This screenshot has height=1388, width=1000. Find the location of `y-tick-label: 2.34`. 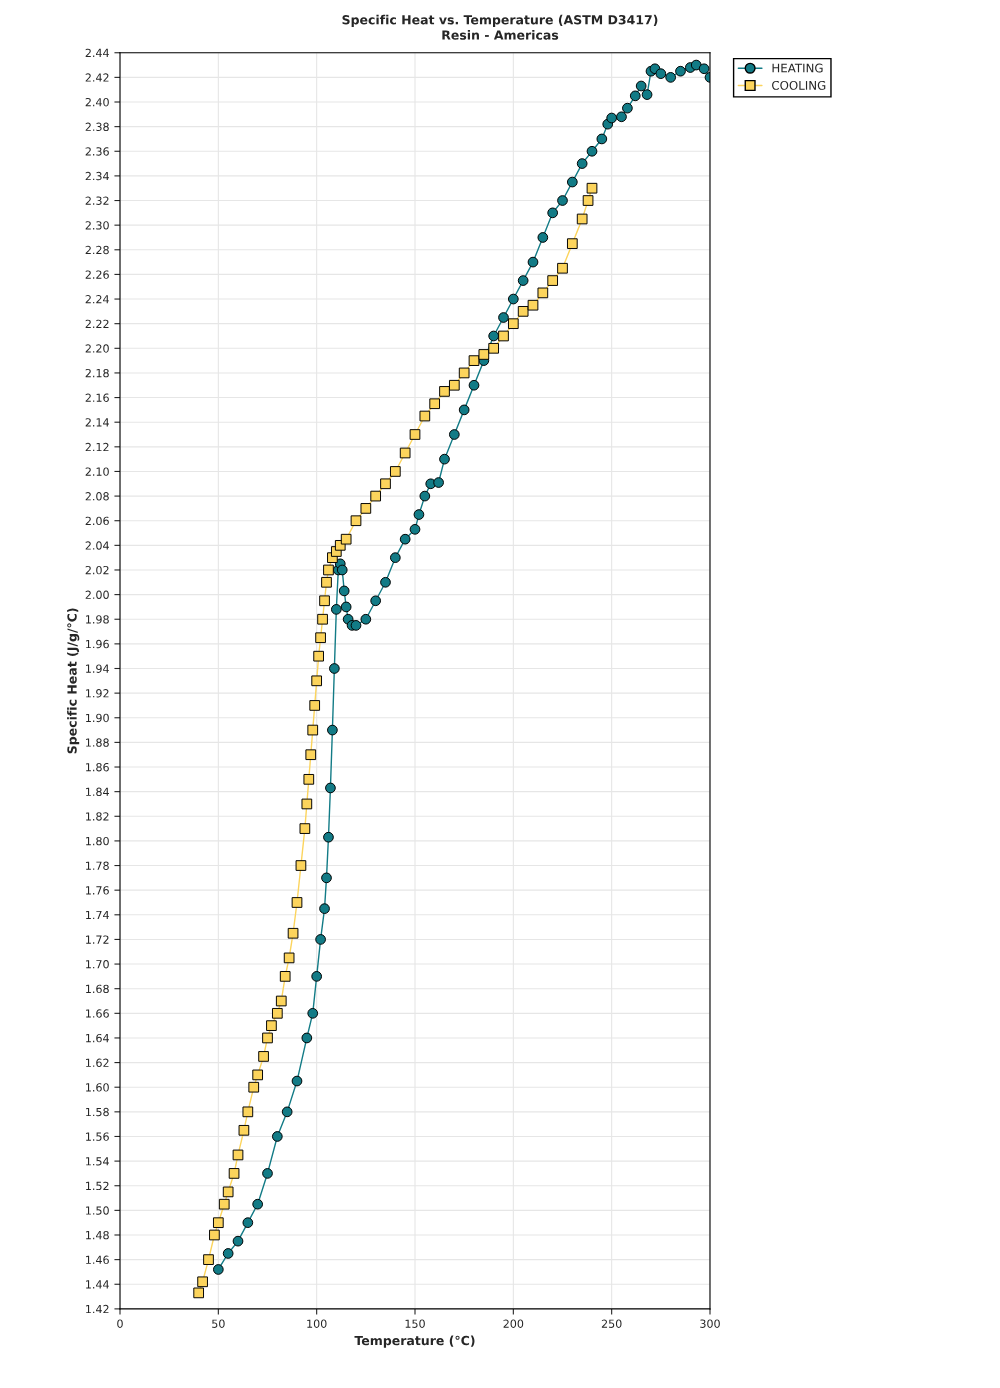

y-tick-label: 2.34 is located at coordinates (97, 176).